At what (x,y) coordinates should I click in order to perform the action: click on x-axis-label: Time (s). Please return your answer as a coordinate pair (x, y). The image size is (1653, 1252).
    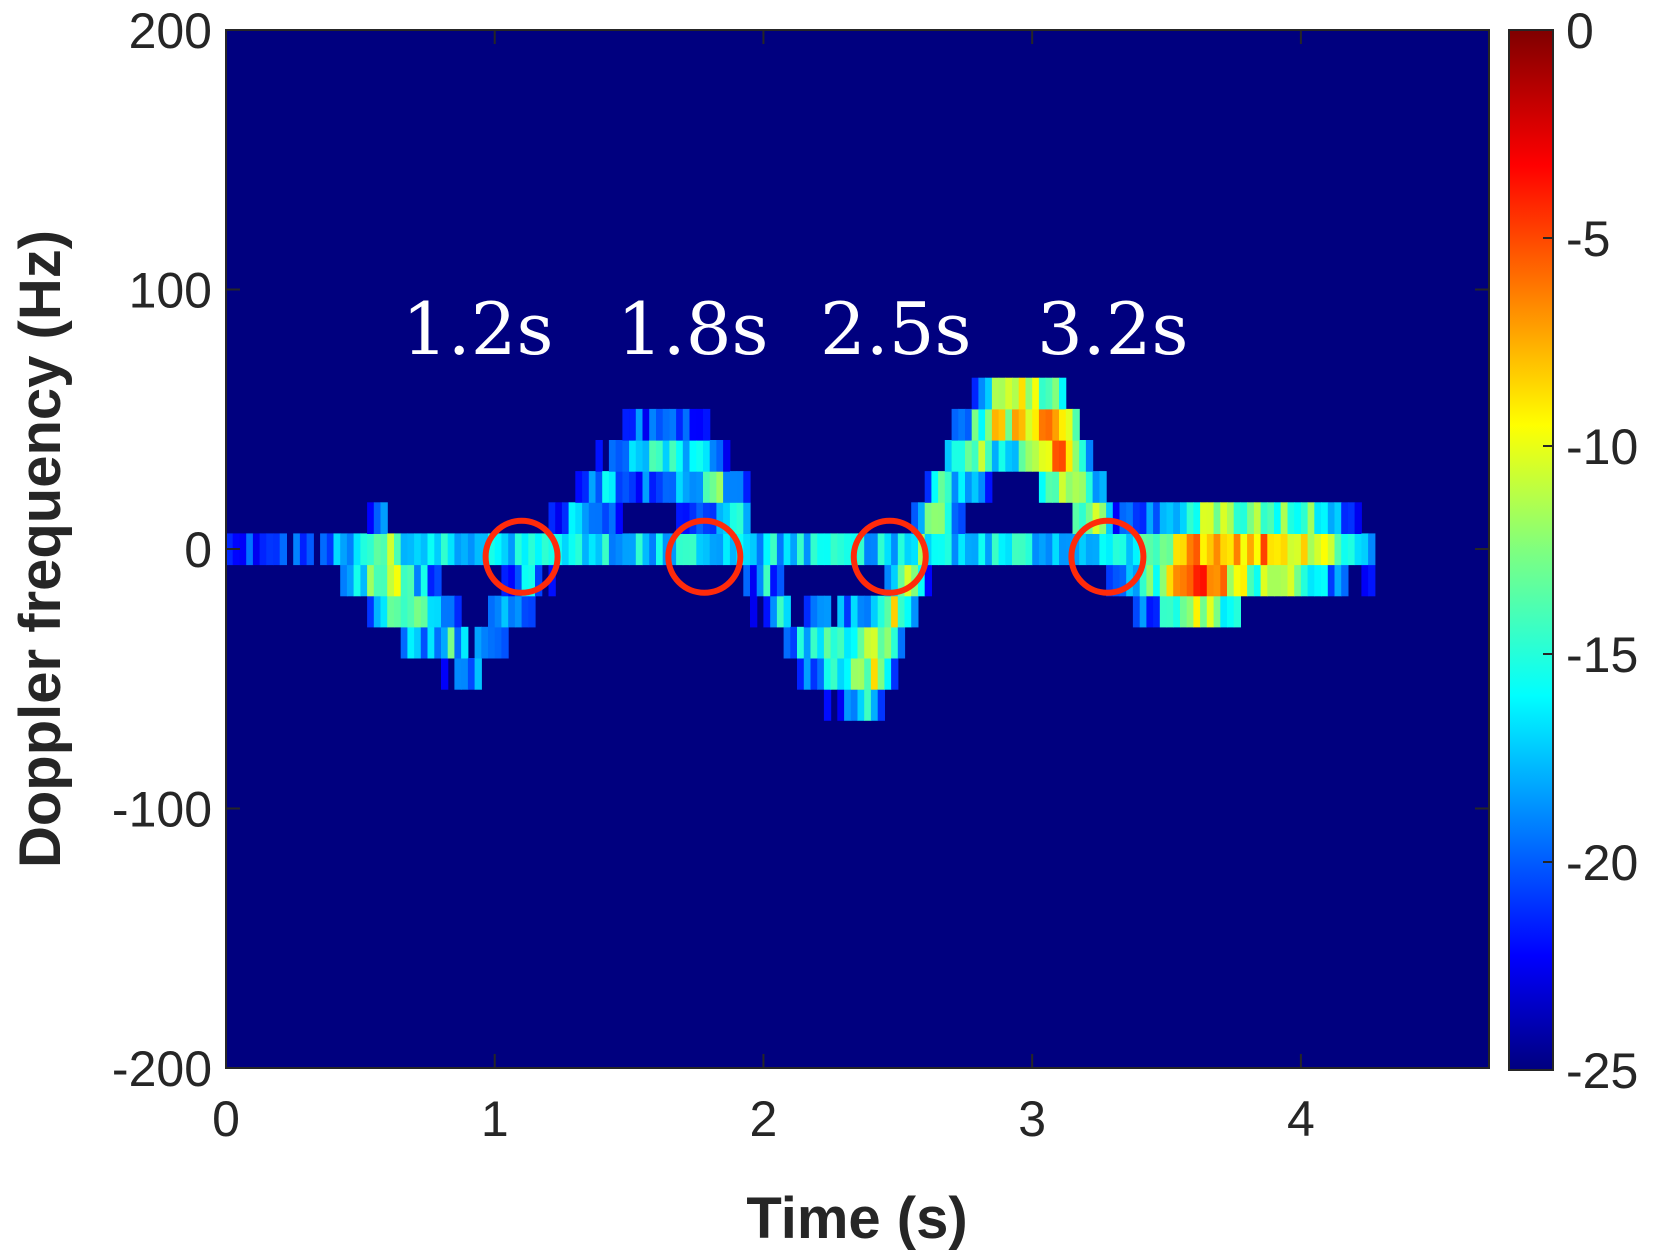
    Looking at the image, I should click on (856, 1218).